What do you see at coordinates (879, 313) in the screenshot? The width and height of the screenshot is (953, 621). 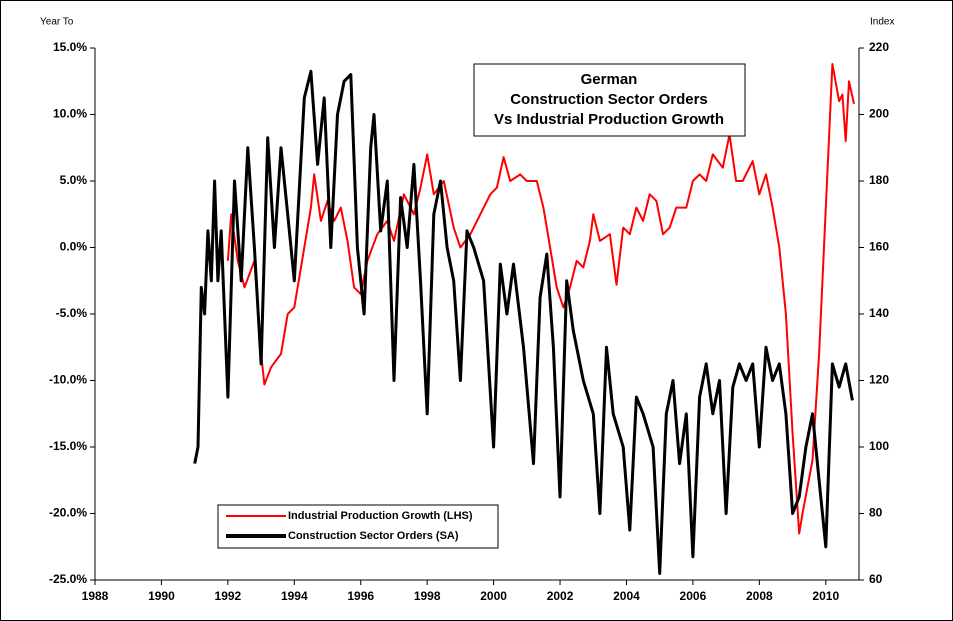 I see `y2-tick-label: 140` at bounding box center [879, 313].